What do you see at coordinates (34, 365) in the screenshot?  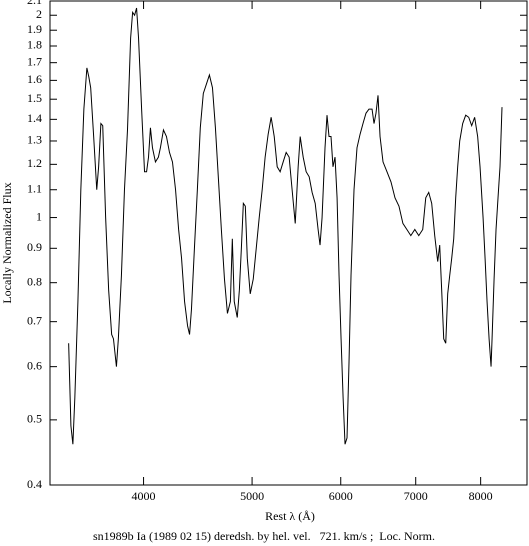 I see `y-tick-label: 0.6` at bounding box center [34, 365].